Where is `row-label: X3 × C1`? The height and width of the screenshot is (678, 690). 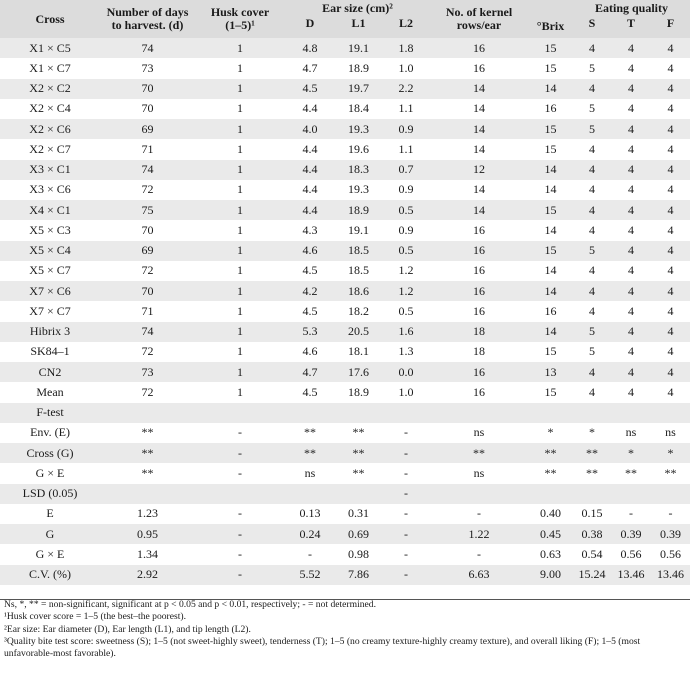
row-label: X3 × C1 is located at coordinates (50, 169).